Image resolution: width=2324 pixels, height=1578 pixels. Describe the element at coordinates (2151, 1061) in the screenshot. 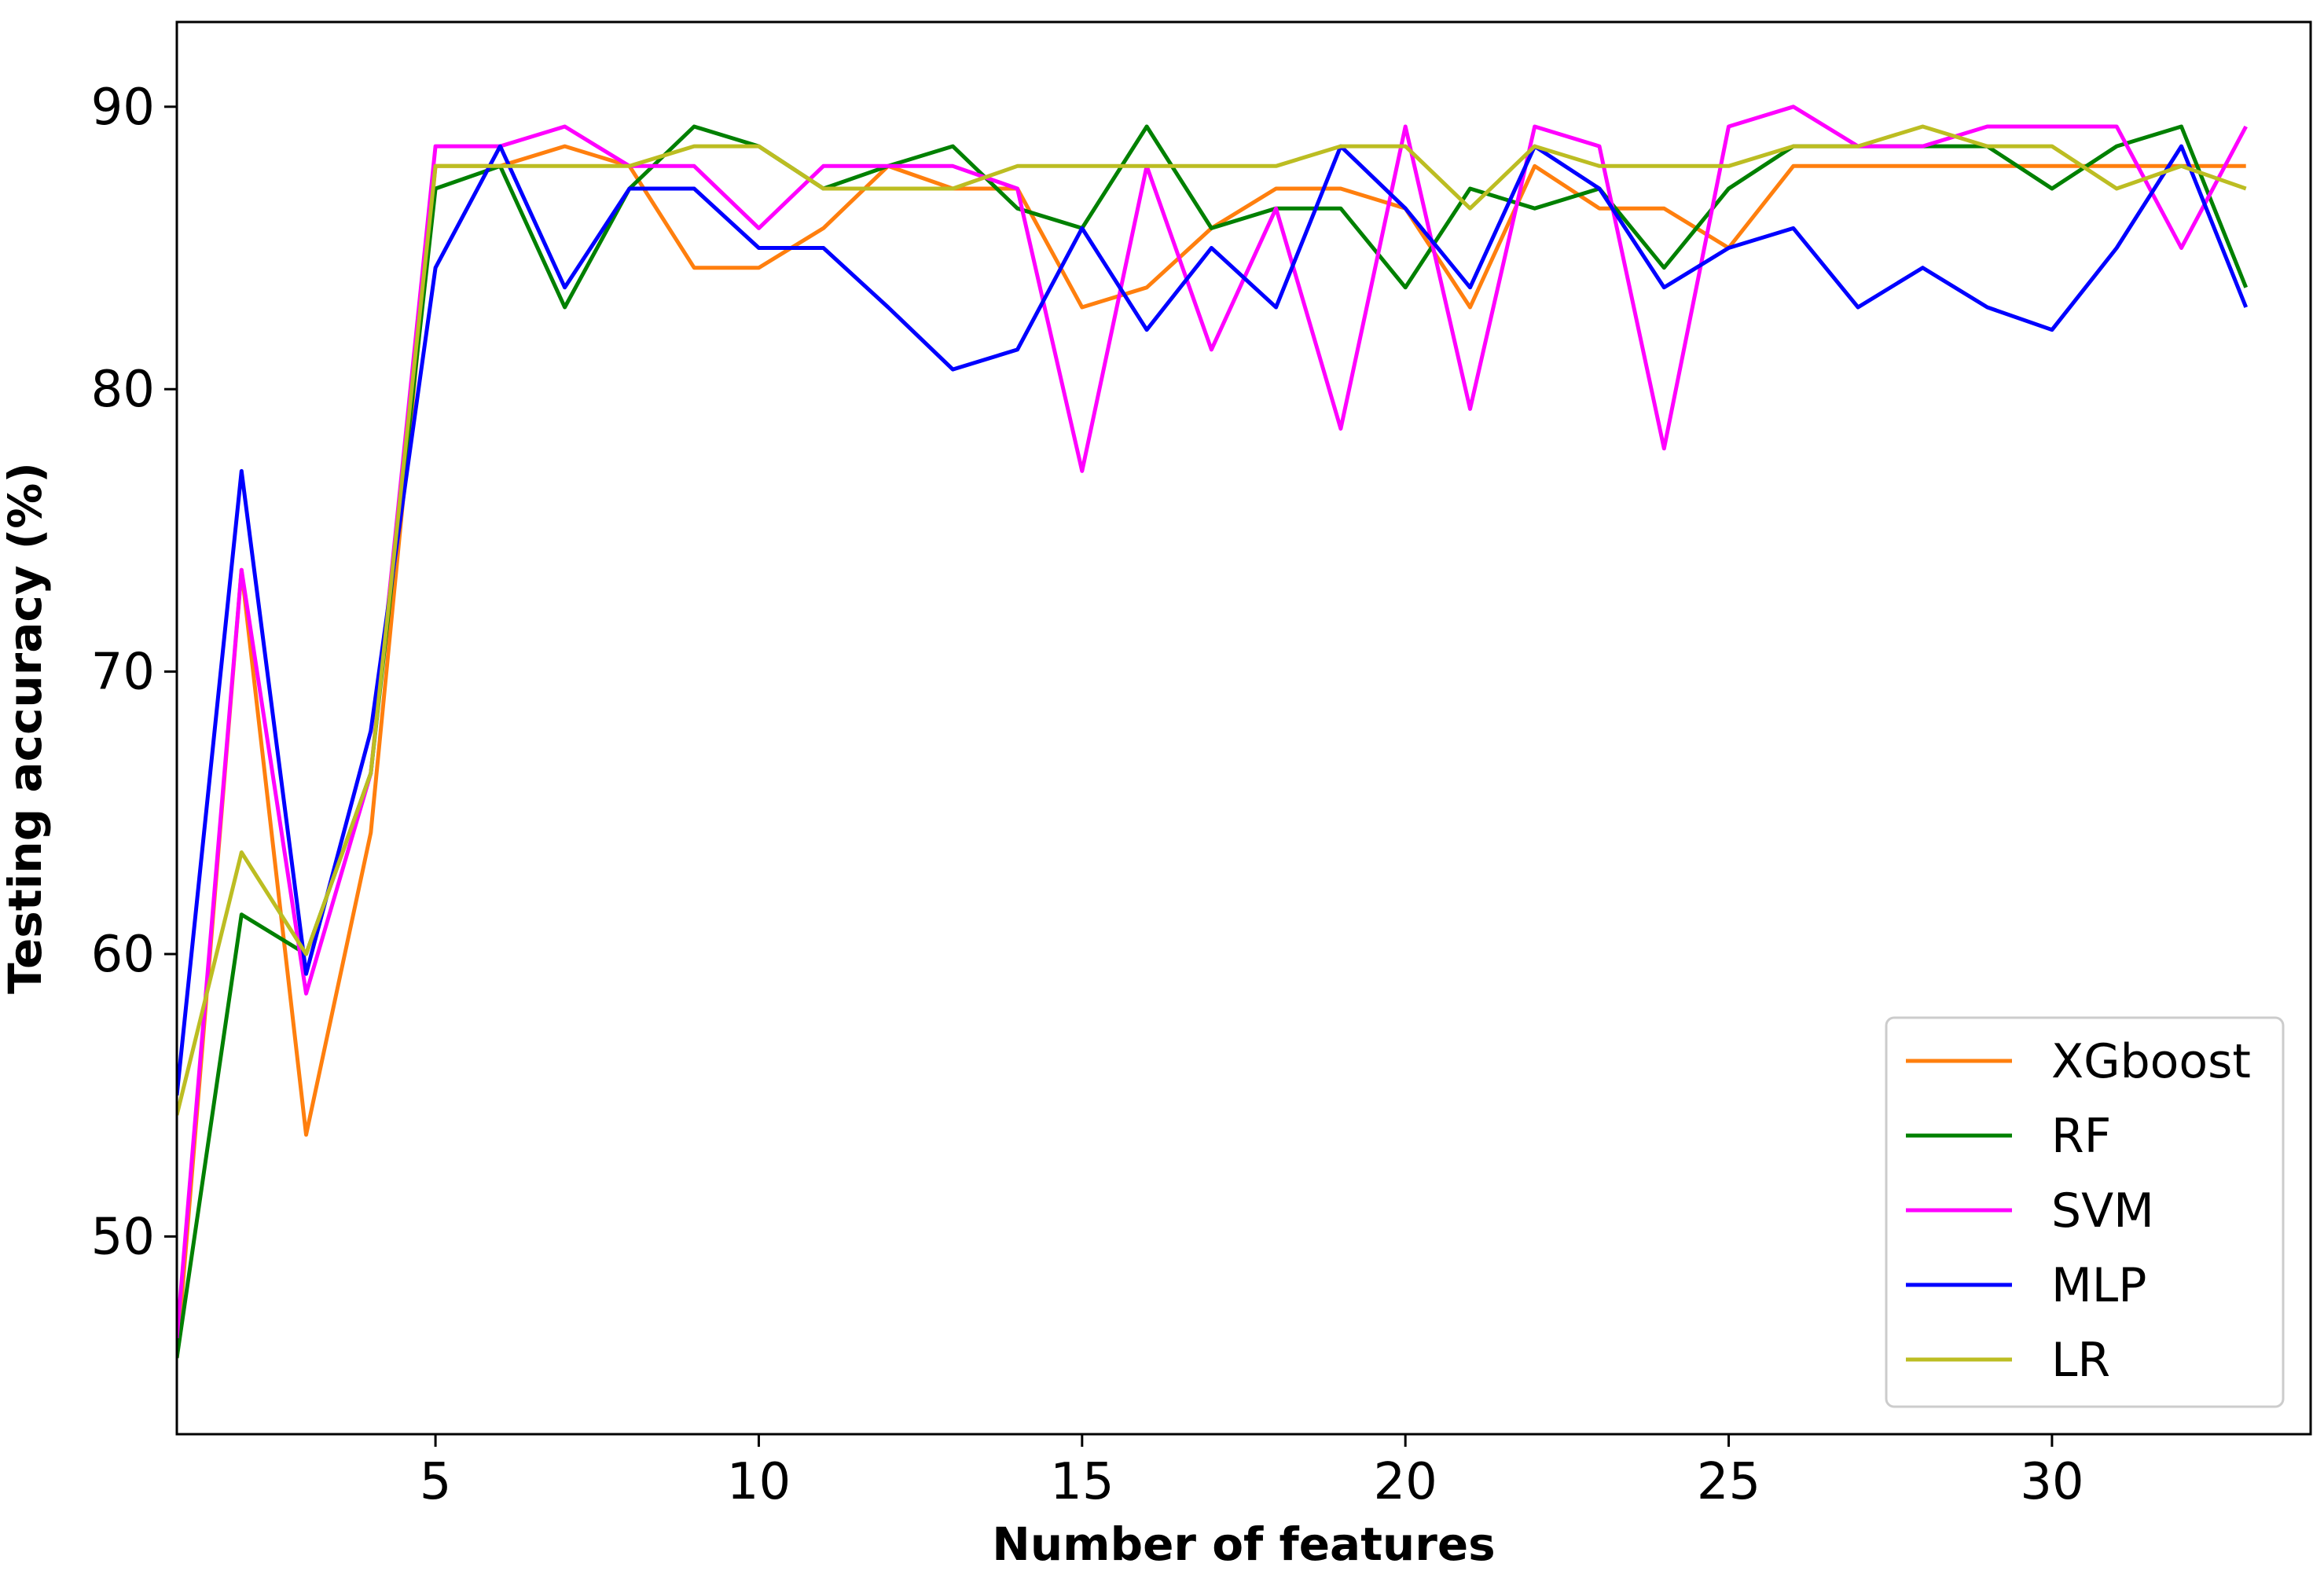

I see `legend-label-xgboost: XGboost` at that location.